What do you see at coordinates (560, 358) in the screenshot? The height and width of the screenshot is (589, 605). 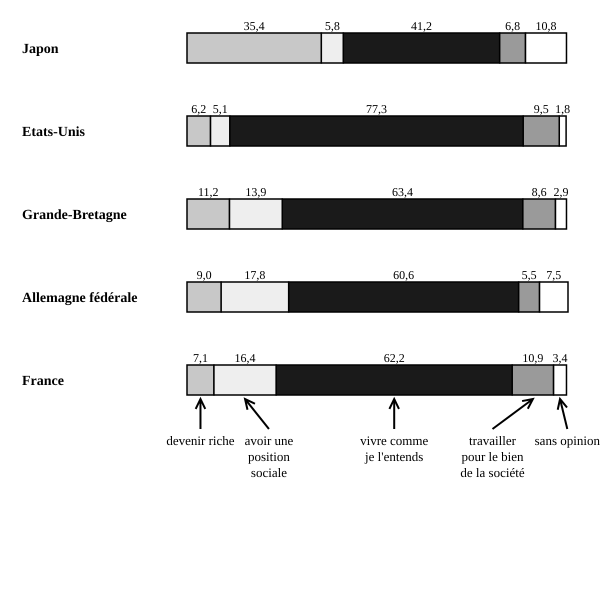 I see `data-label: 3,4` at bounding box center [560, 358].